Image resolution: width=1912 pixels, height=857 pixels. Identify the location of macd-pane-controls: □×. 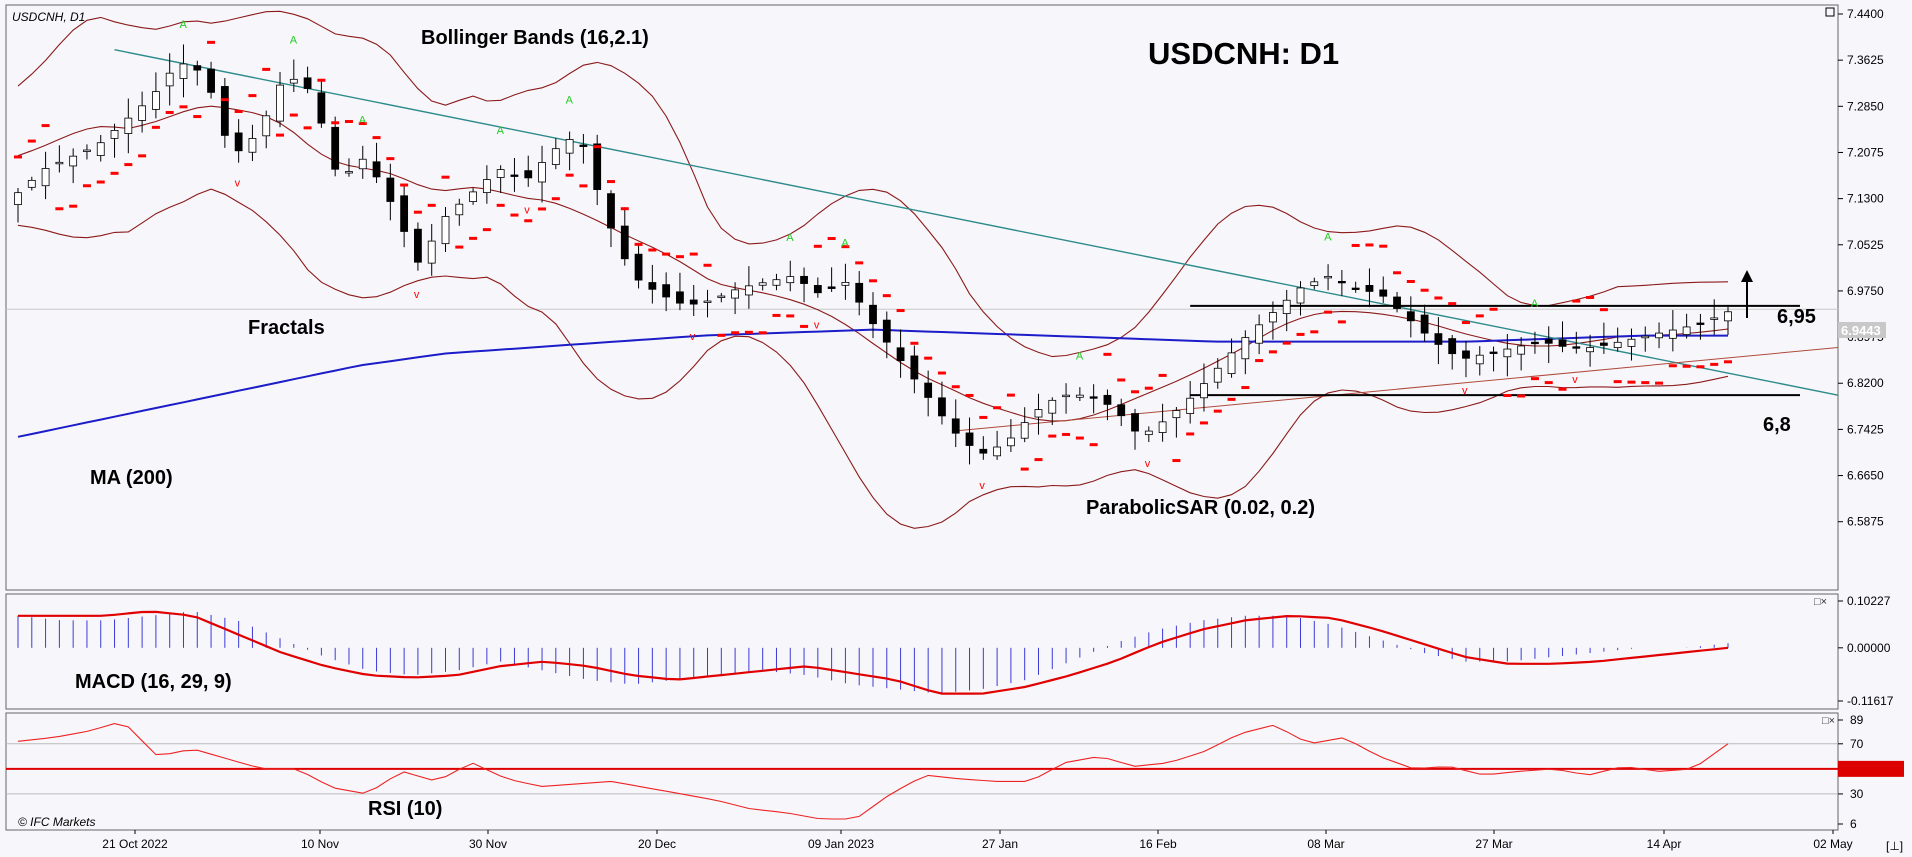
(1820, 602).